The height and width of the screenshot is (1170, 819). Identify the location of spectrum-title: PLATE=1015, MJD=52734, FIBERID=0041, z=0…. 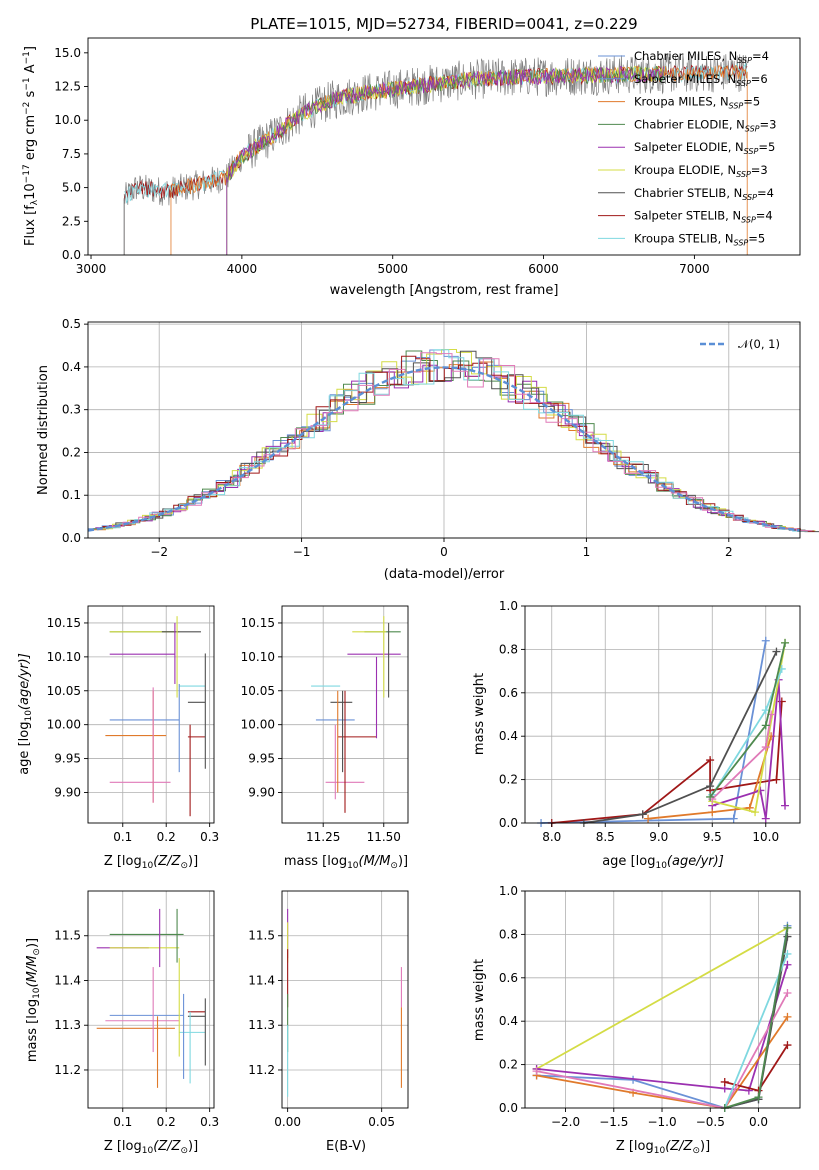
(443, 24).